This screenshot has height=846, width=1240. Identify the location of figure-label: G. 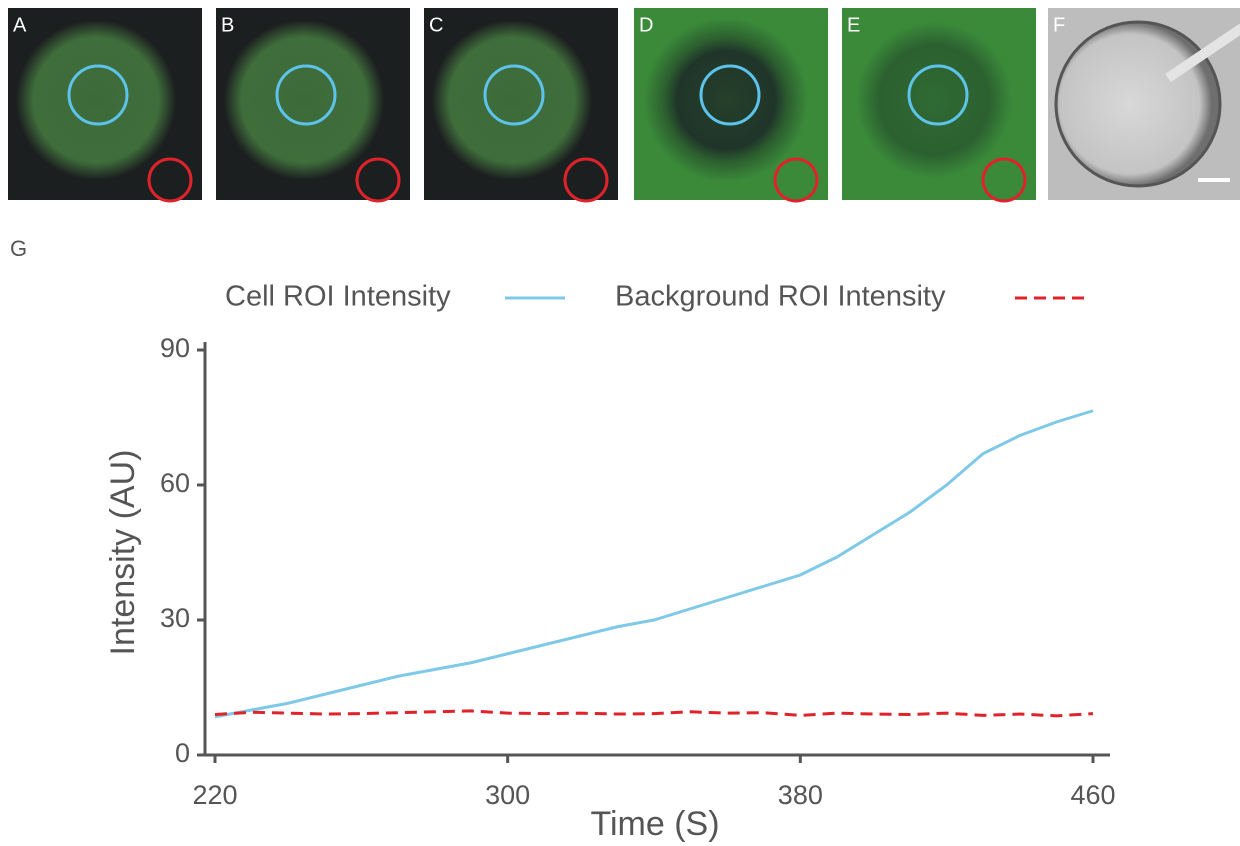
(18, 248).